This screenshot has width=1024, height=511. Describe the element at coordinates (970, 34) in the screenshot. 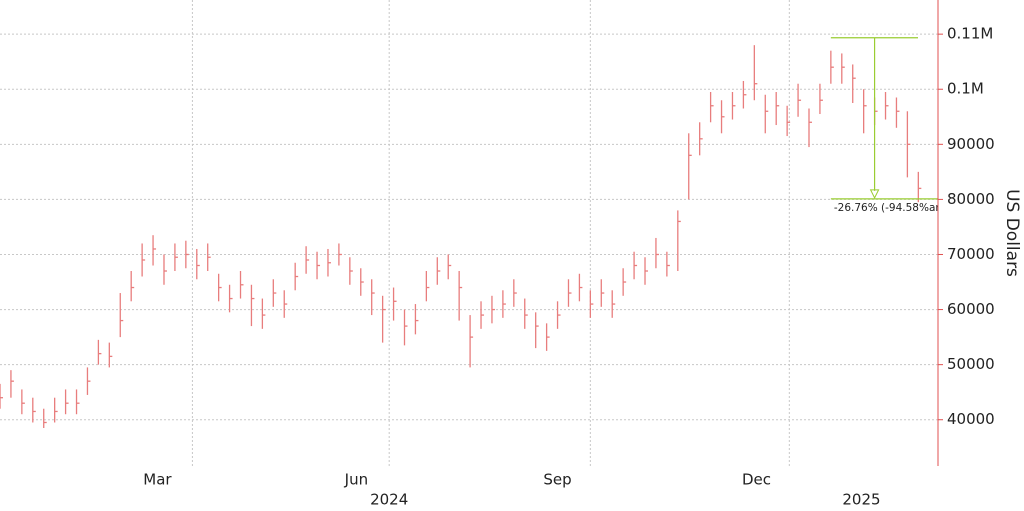

I see `y-tick-label: 0.11M` at that location.